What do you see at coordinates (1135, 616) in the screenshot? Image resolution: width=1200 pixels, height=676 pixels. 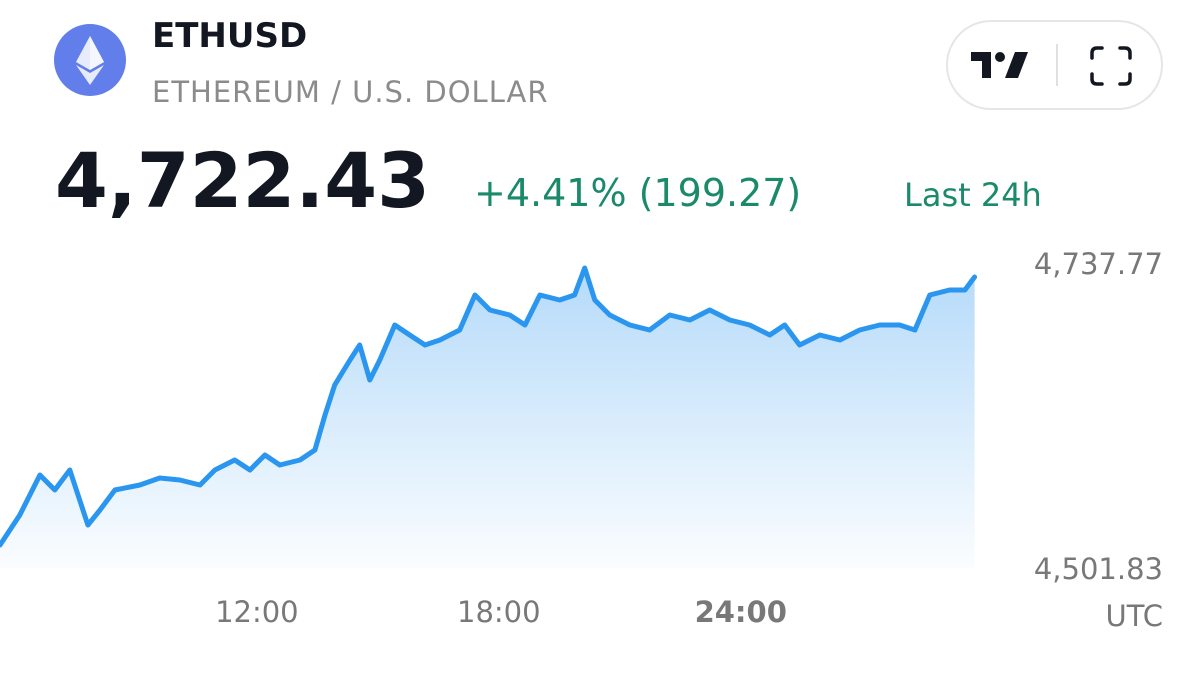 I see `x-axis-label: UTC` at bounding box center [1135, 616].